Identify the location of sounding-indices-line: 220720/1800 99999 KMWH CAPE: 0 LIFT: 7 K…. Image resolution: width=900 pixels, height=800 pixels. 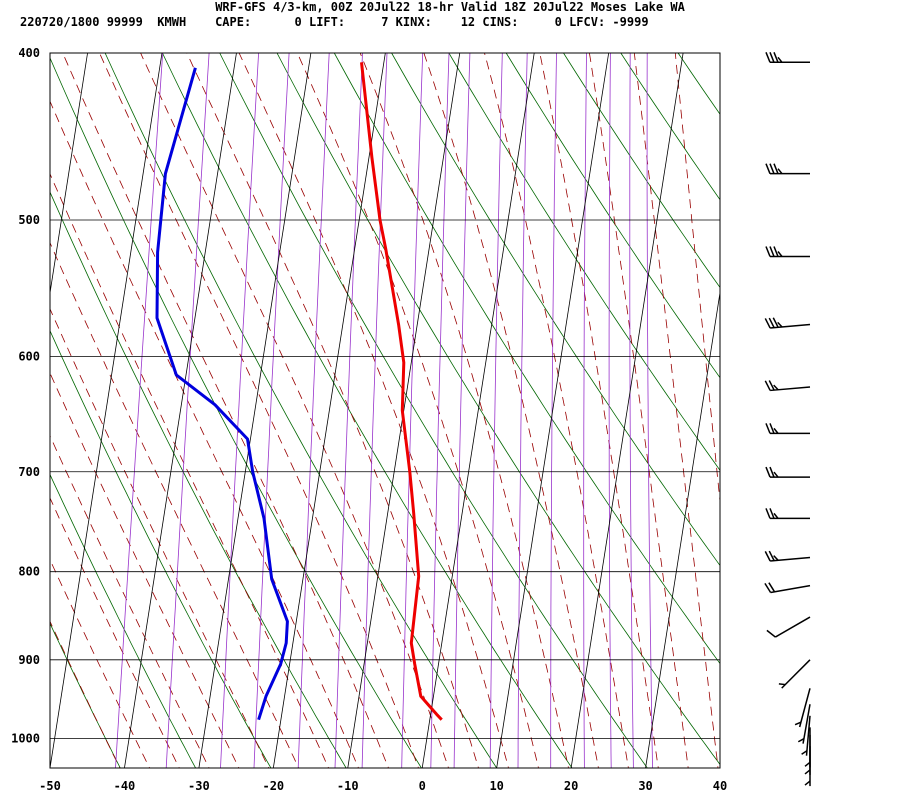
(334, 22).